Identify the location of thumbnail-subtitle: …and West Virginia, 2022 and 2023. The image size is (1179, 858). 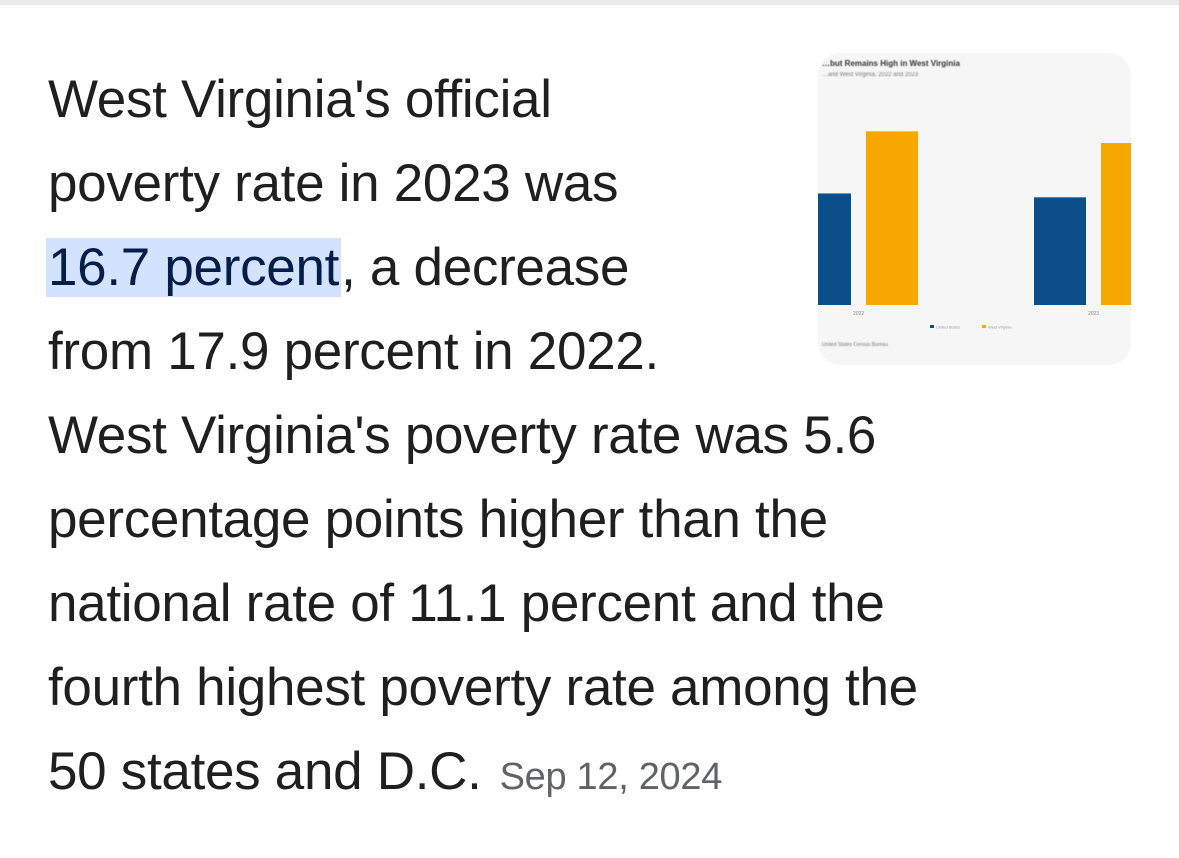
(870, 75).